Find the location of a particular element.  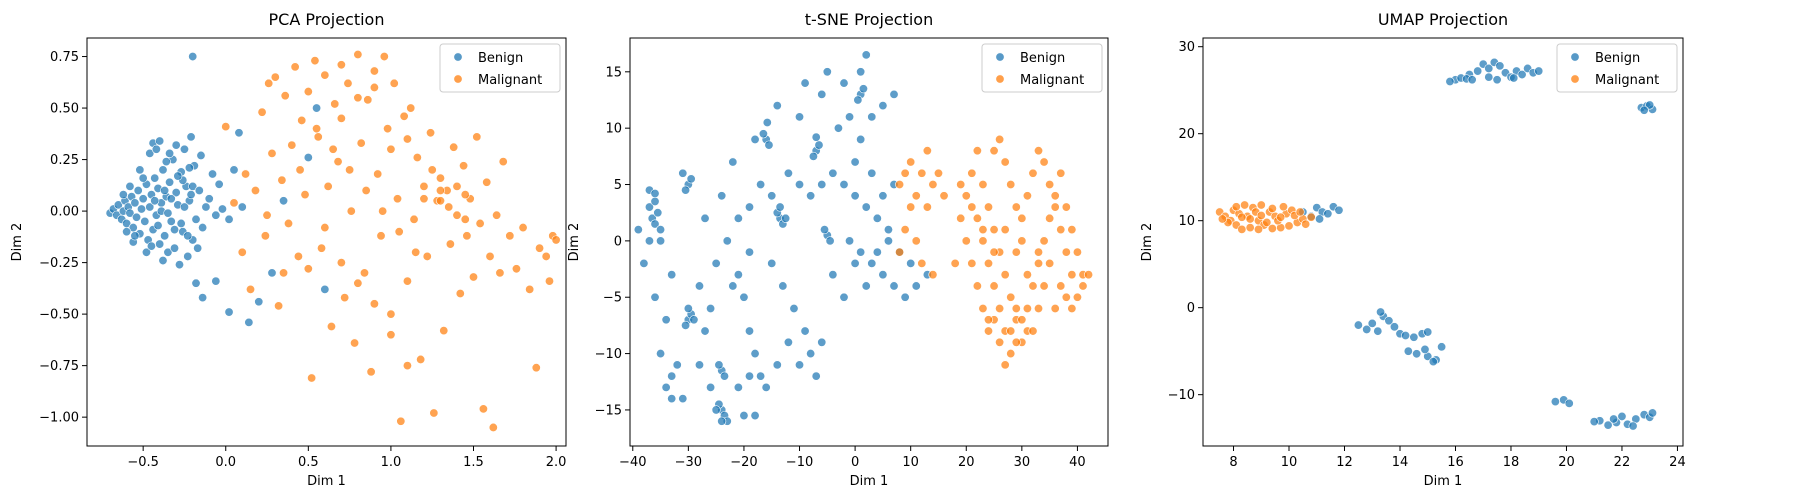

legend-marker-malignant is located at coordinates (1000, 79).